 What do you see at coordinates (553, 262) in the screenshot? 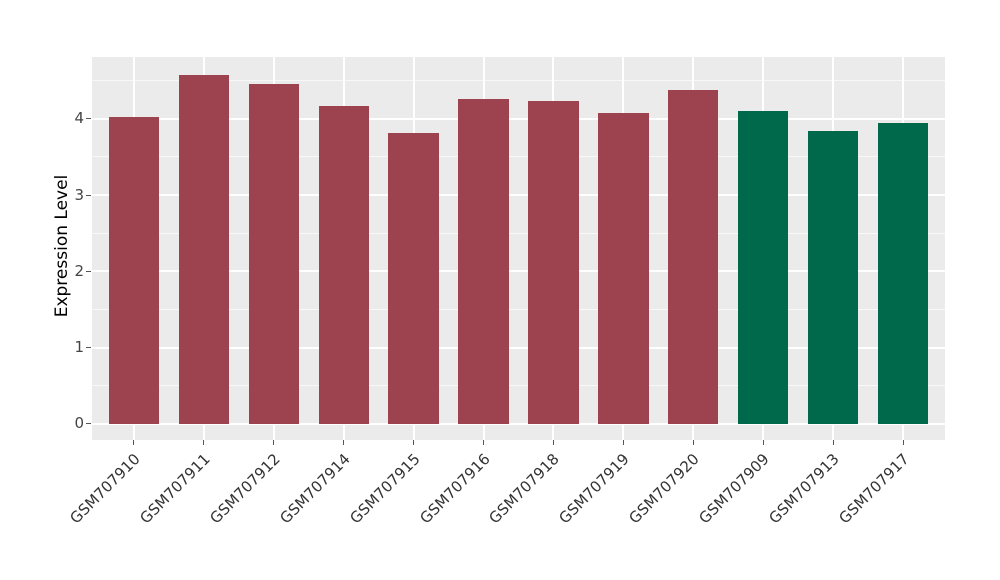
I see `bar-GSM707918` at bounding box center [553, 262].